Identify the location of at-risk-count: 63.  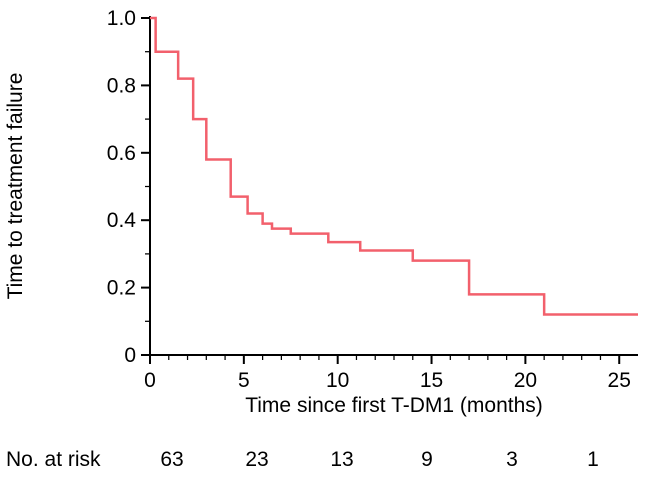
(172, 459).